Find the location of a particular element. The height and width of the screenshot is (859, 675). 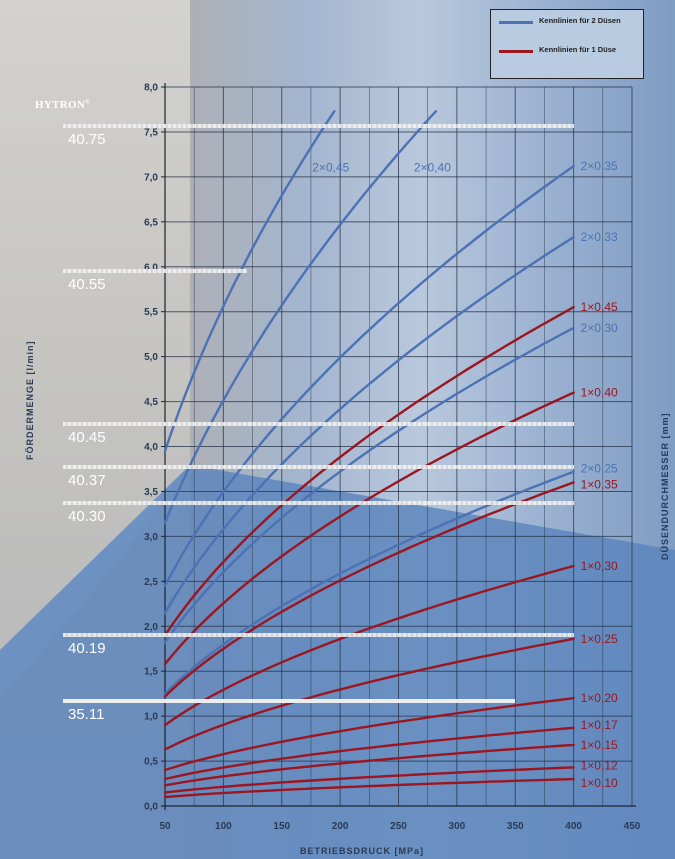

x-tick-label: 400 is located at coordinates (573, 826).